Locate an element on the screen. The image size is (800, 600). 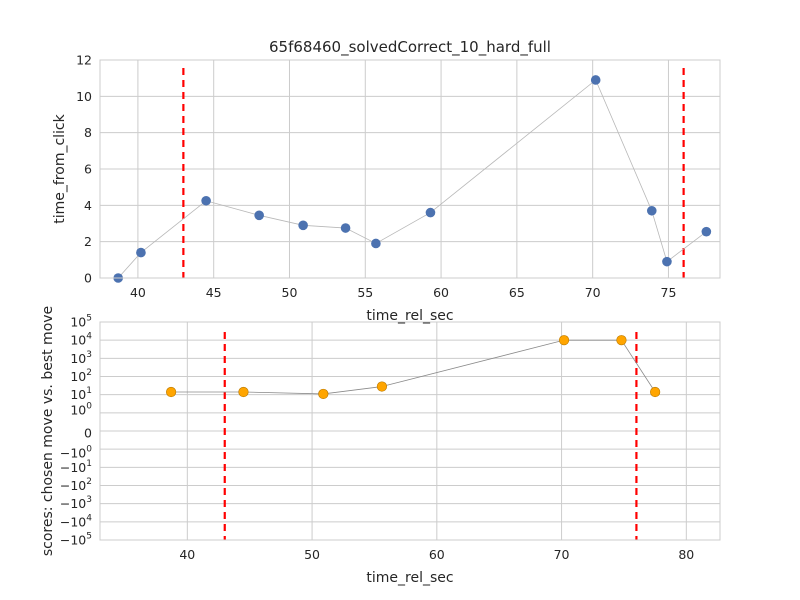
bottom-x-tick-labels: 40 50 60 70 80 is located at coordinates (436, 554).